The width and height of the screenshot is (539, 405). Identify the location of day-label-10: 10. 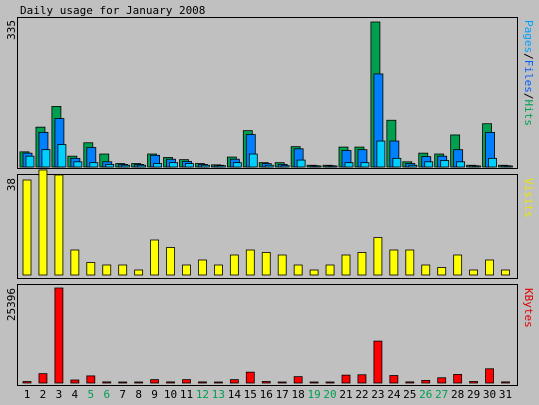
(170, 394).